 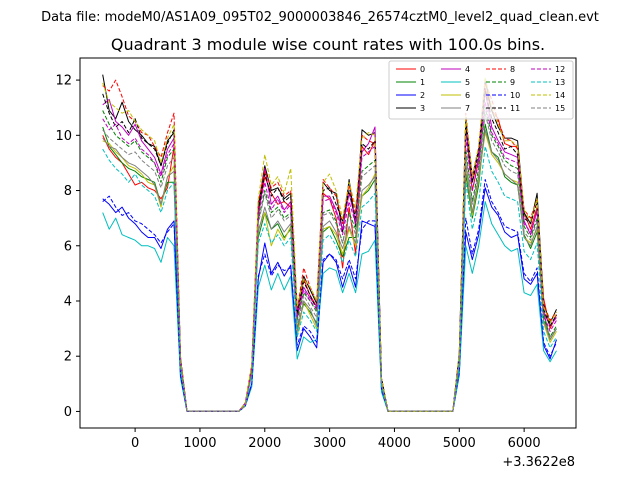 I want to click on x-tick-label: 3000, so click(x=329, y=443).